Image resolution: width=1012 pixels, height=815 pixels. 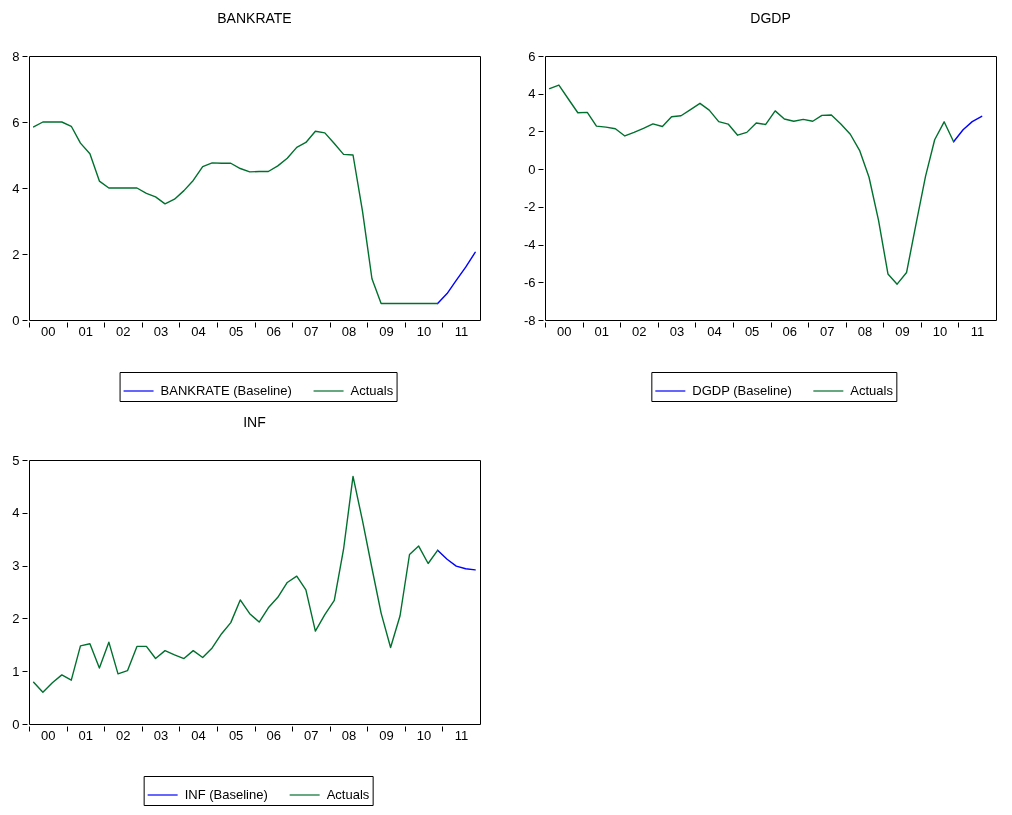 I want to click on chart-title: BANKRATE, so click(x=254, y=18).